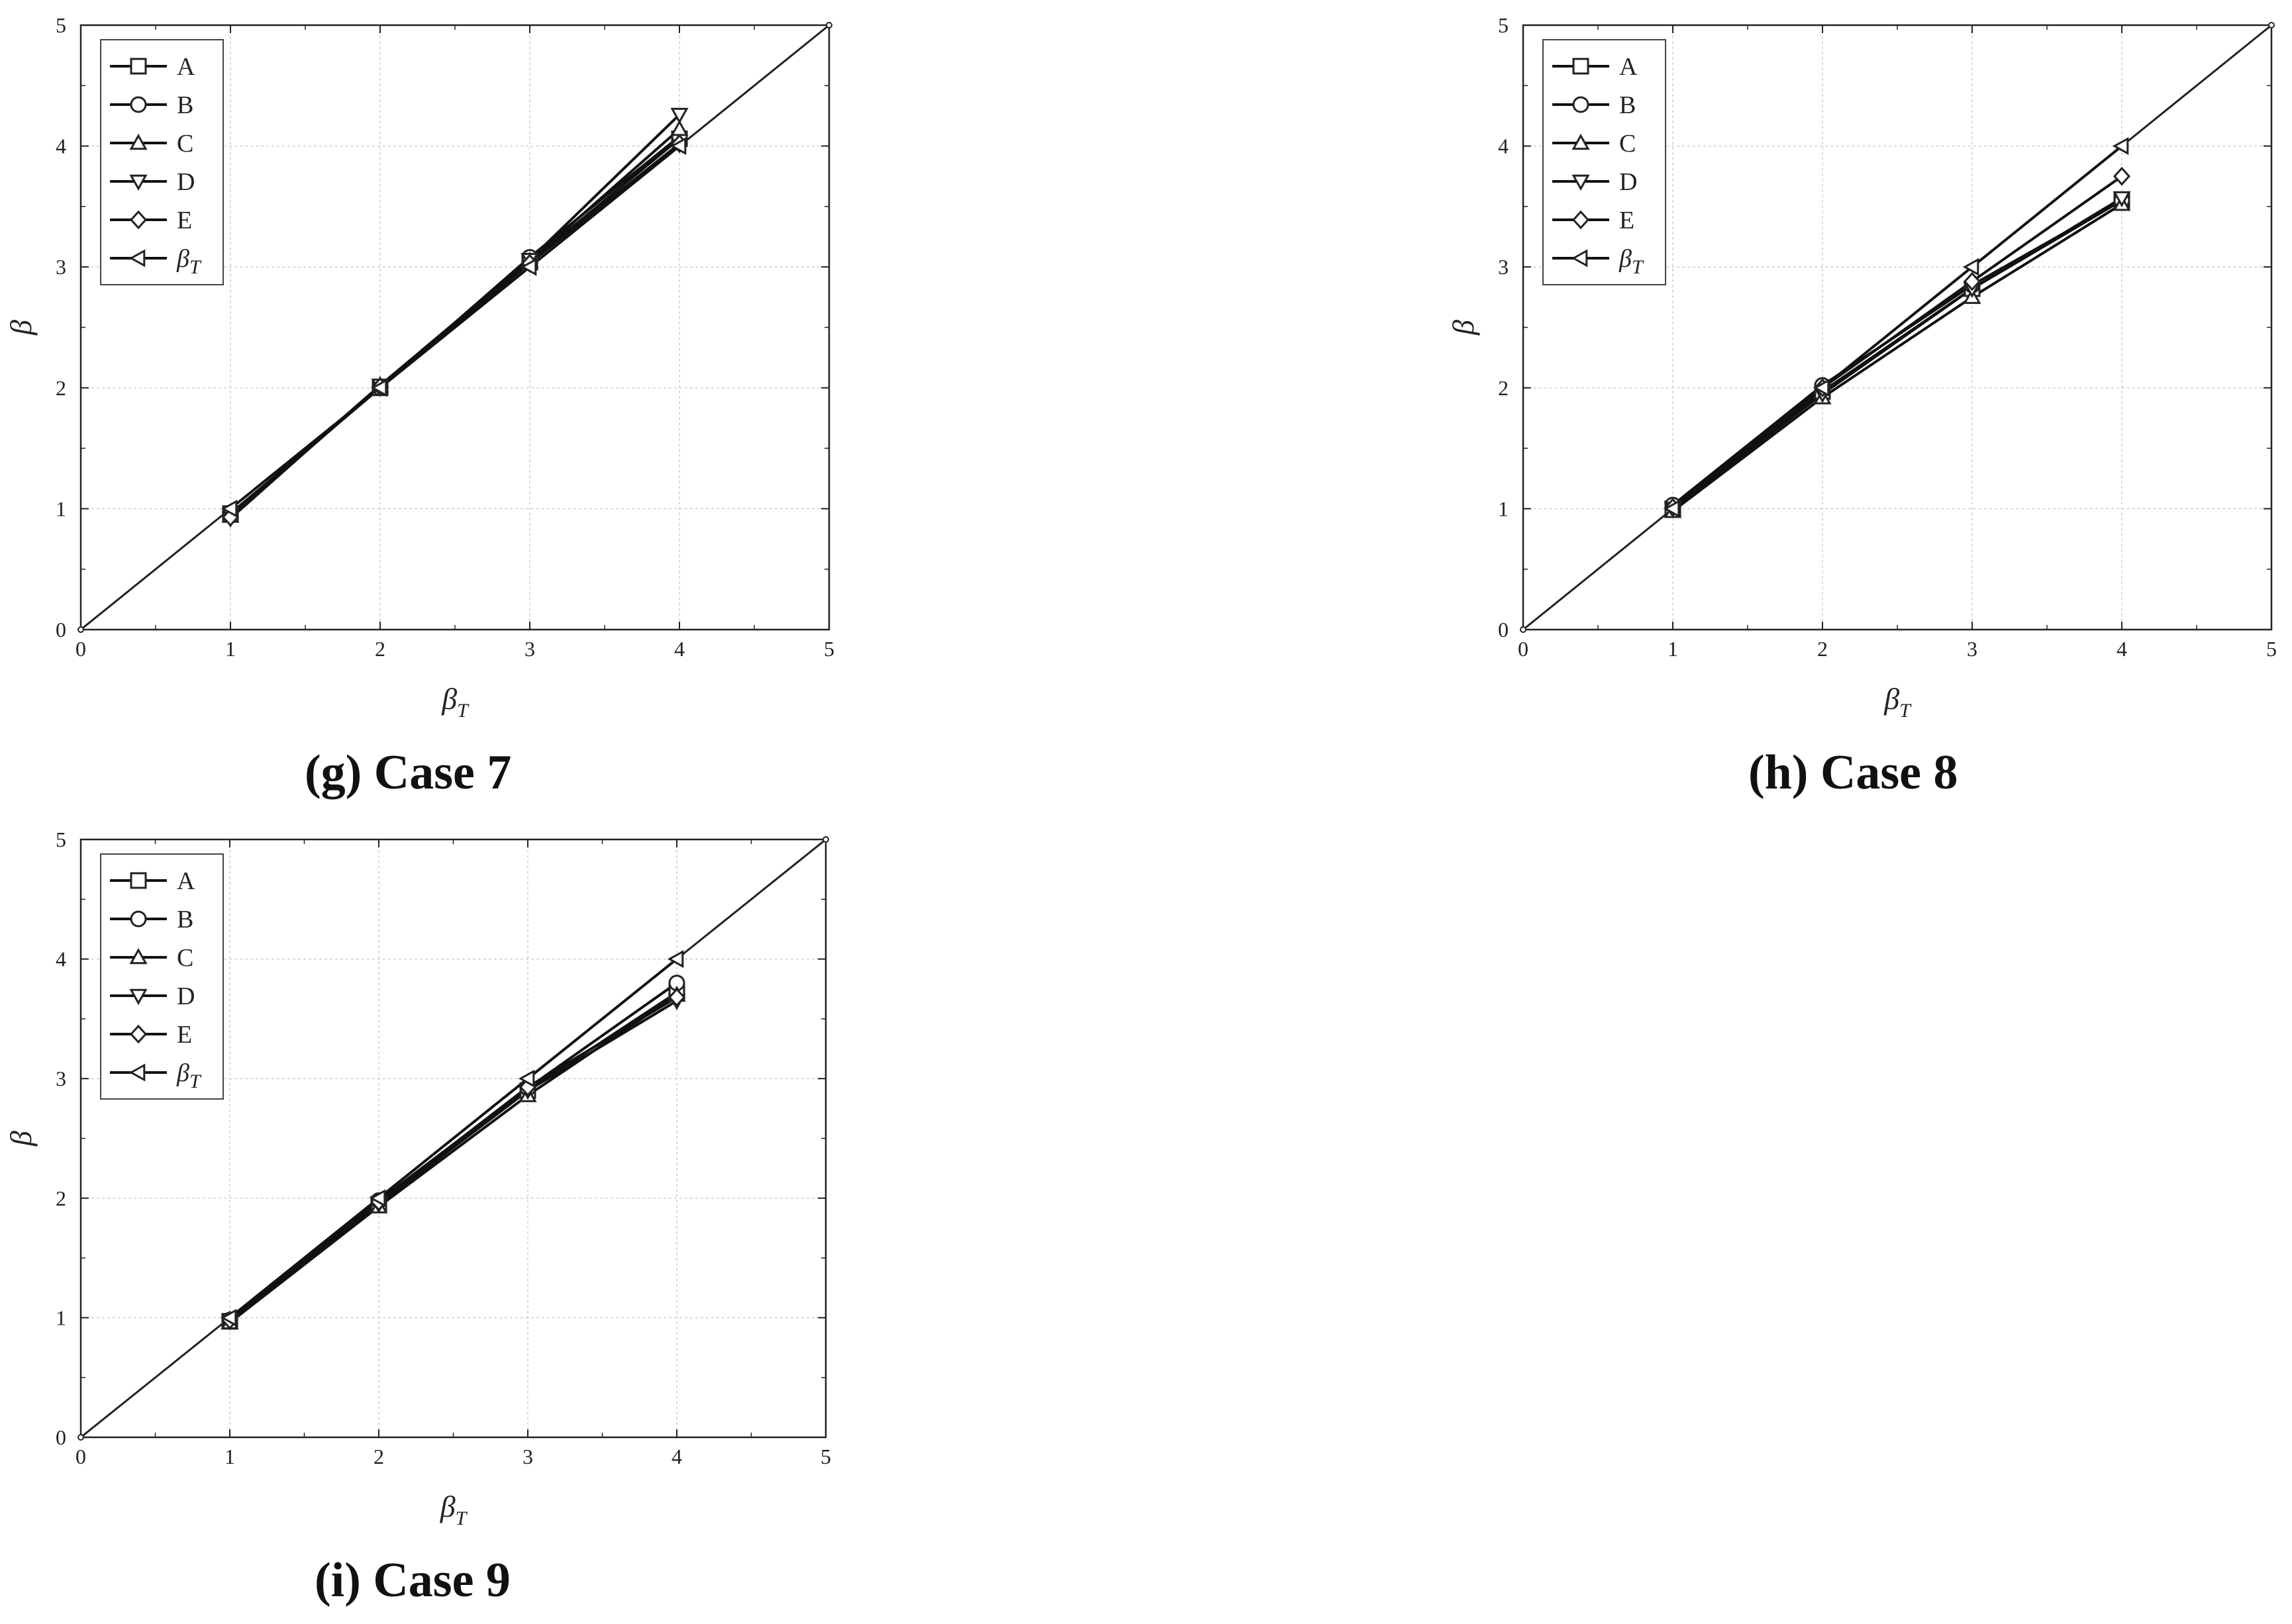 The width and height of the screenshot is (2292, 1624). I want to click on y-tick-label: 2, so click(61, 388).